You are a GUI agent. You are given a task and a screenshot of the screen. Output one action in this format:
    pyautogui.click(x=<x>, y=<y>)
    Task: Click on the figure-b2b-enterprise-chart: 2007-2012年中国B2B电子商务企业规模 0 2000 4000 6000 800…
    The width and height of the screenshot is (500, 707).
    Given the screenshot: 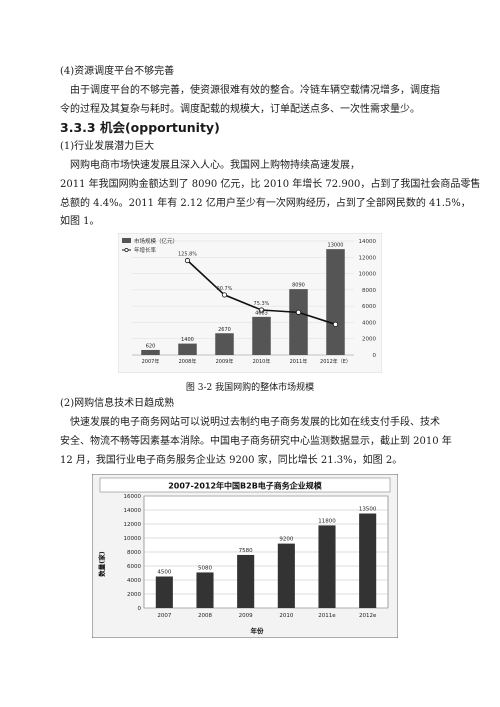 What is the action you would take?
    pyautogui.click(x=245, y=556)
    